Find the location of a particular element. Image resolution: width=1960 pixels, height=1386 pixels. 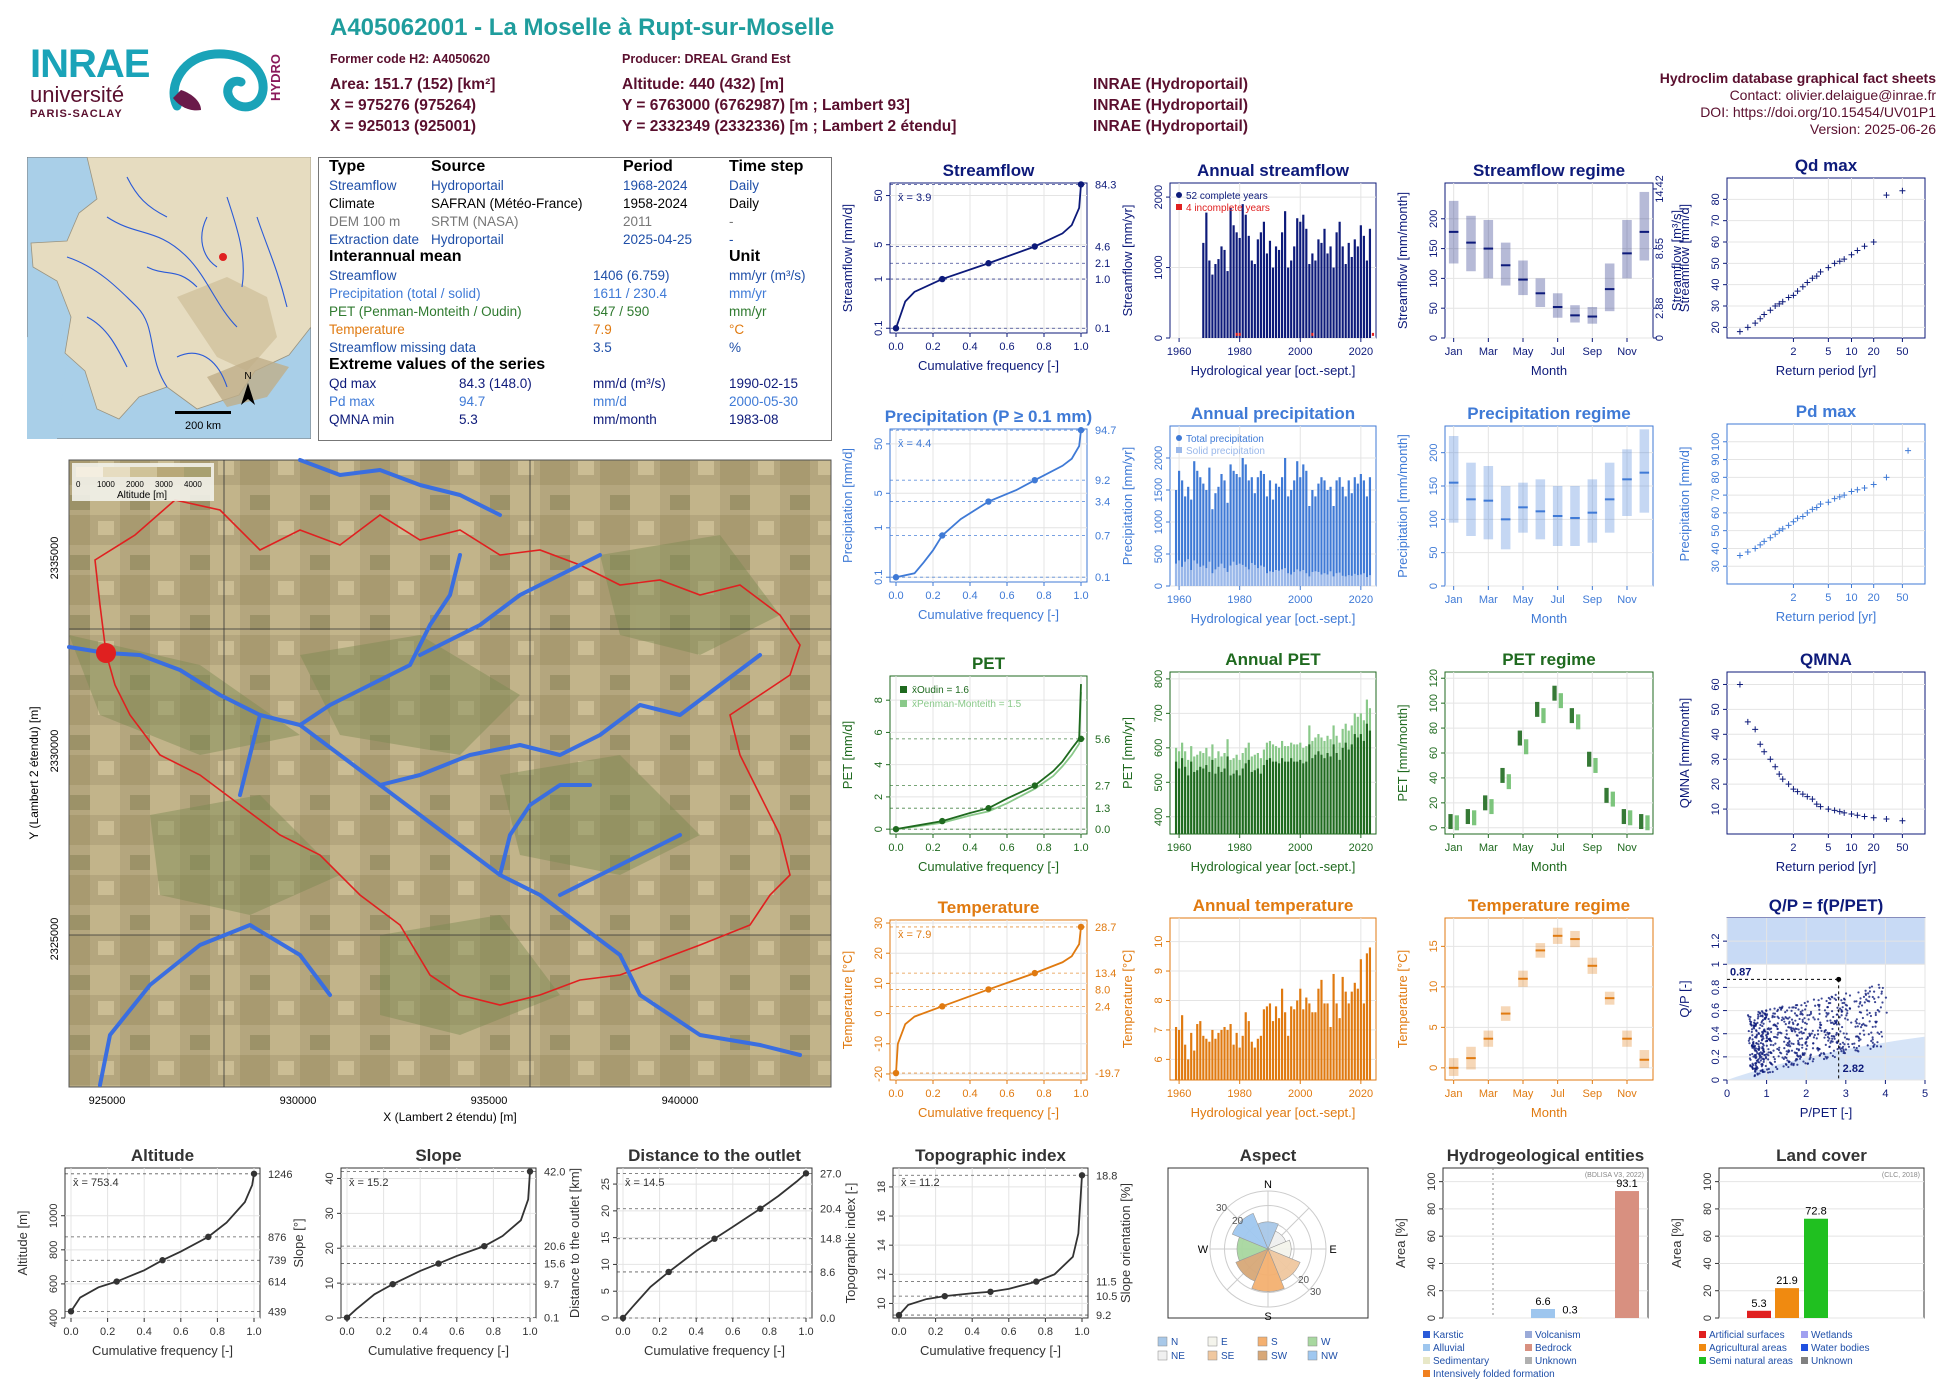

pet_cdf-legend-label-0: x̄Oudin = 1.6 is located at coordinates (940, 690).